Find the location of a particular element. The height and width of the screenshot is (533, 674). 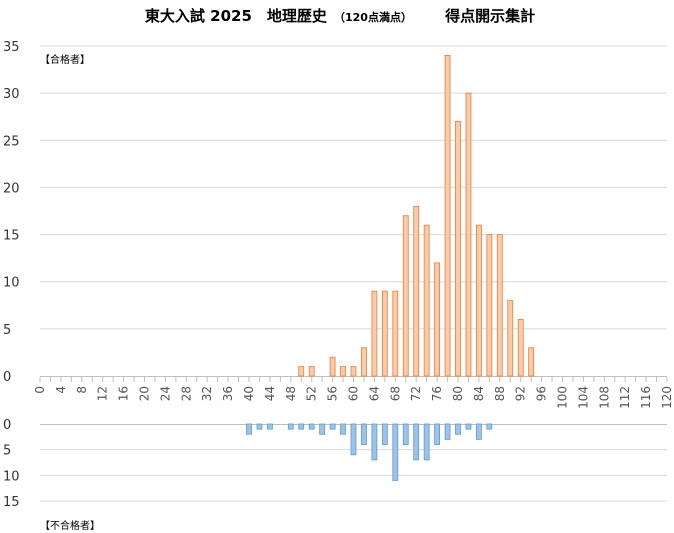

x-tick-label: 92 is located at coordinates (521, 393).